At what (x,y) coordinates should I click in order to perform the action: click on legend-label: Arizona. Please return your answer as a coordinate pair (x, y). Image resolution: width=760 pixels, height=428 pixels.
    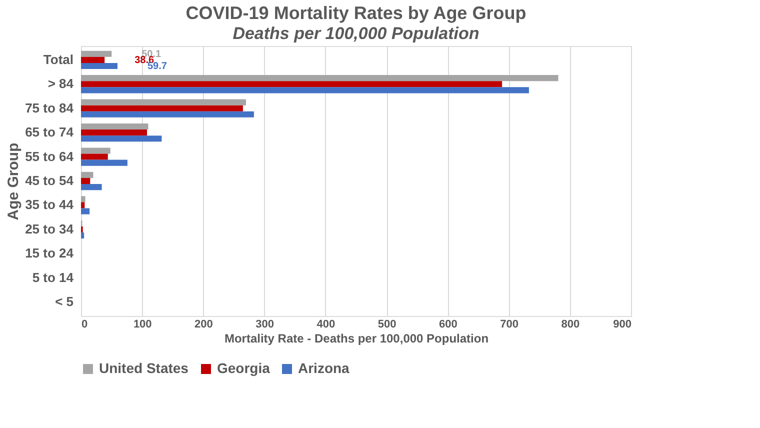
    Looking at the image, I should click on (324, 368).